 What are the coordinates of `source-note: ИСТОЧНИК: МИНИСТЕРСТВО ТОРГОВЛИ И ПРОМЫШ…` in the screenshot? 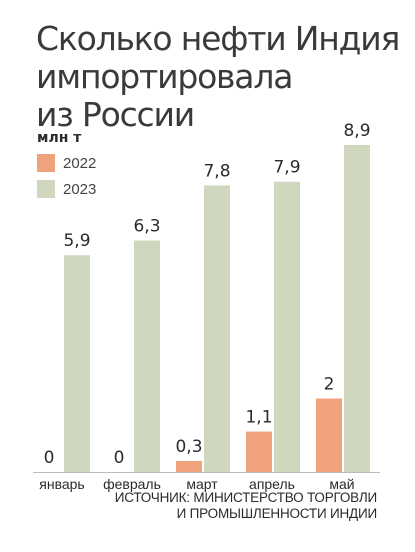 It's located at (246, 506).